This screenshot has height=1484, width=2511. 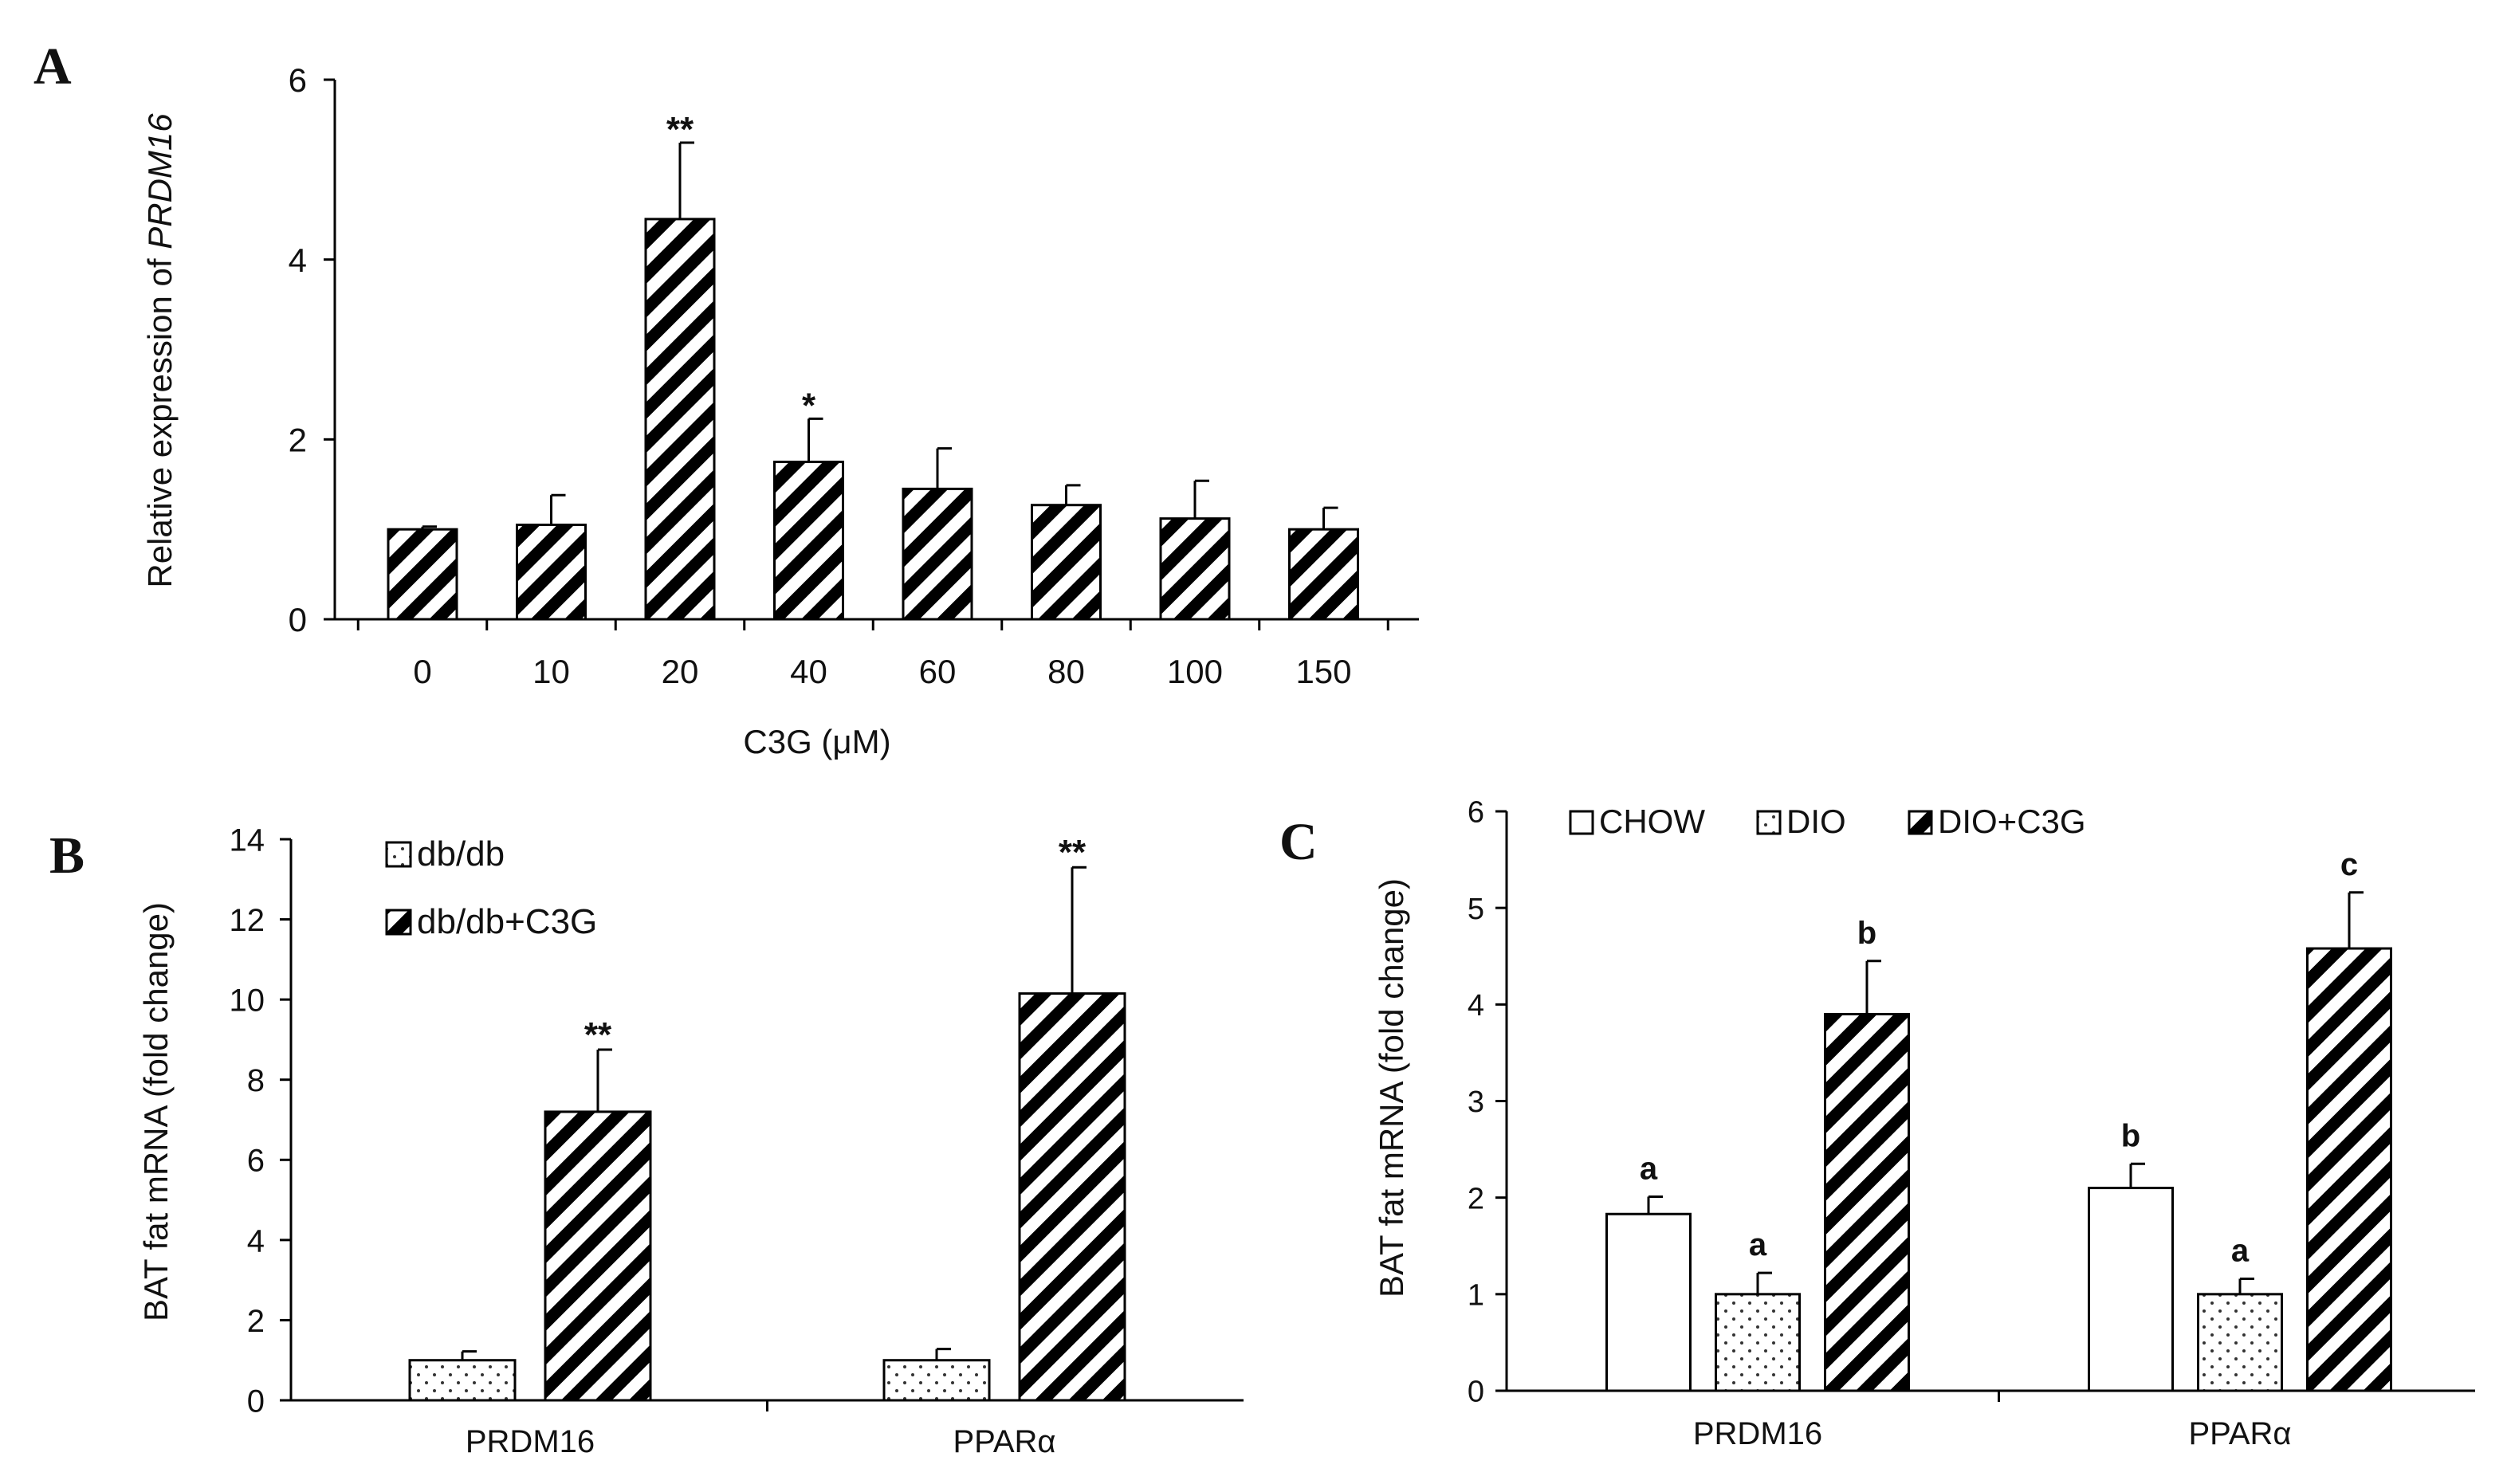 I want to click on panel-a-x-tick-label: 20, so click(x=680, y=671).